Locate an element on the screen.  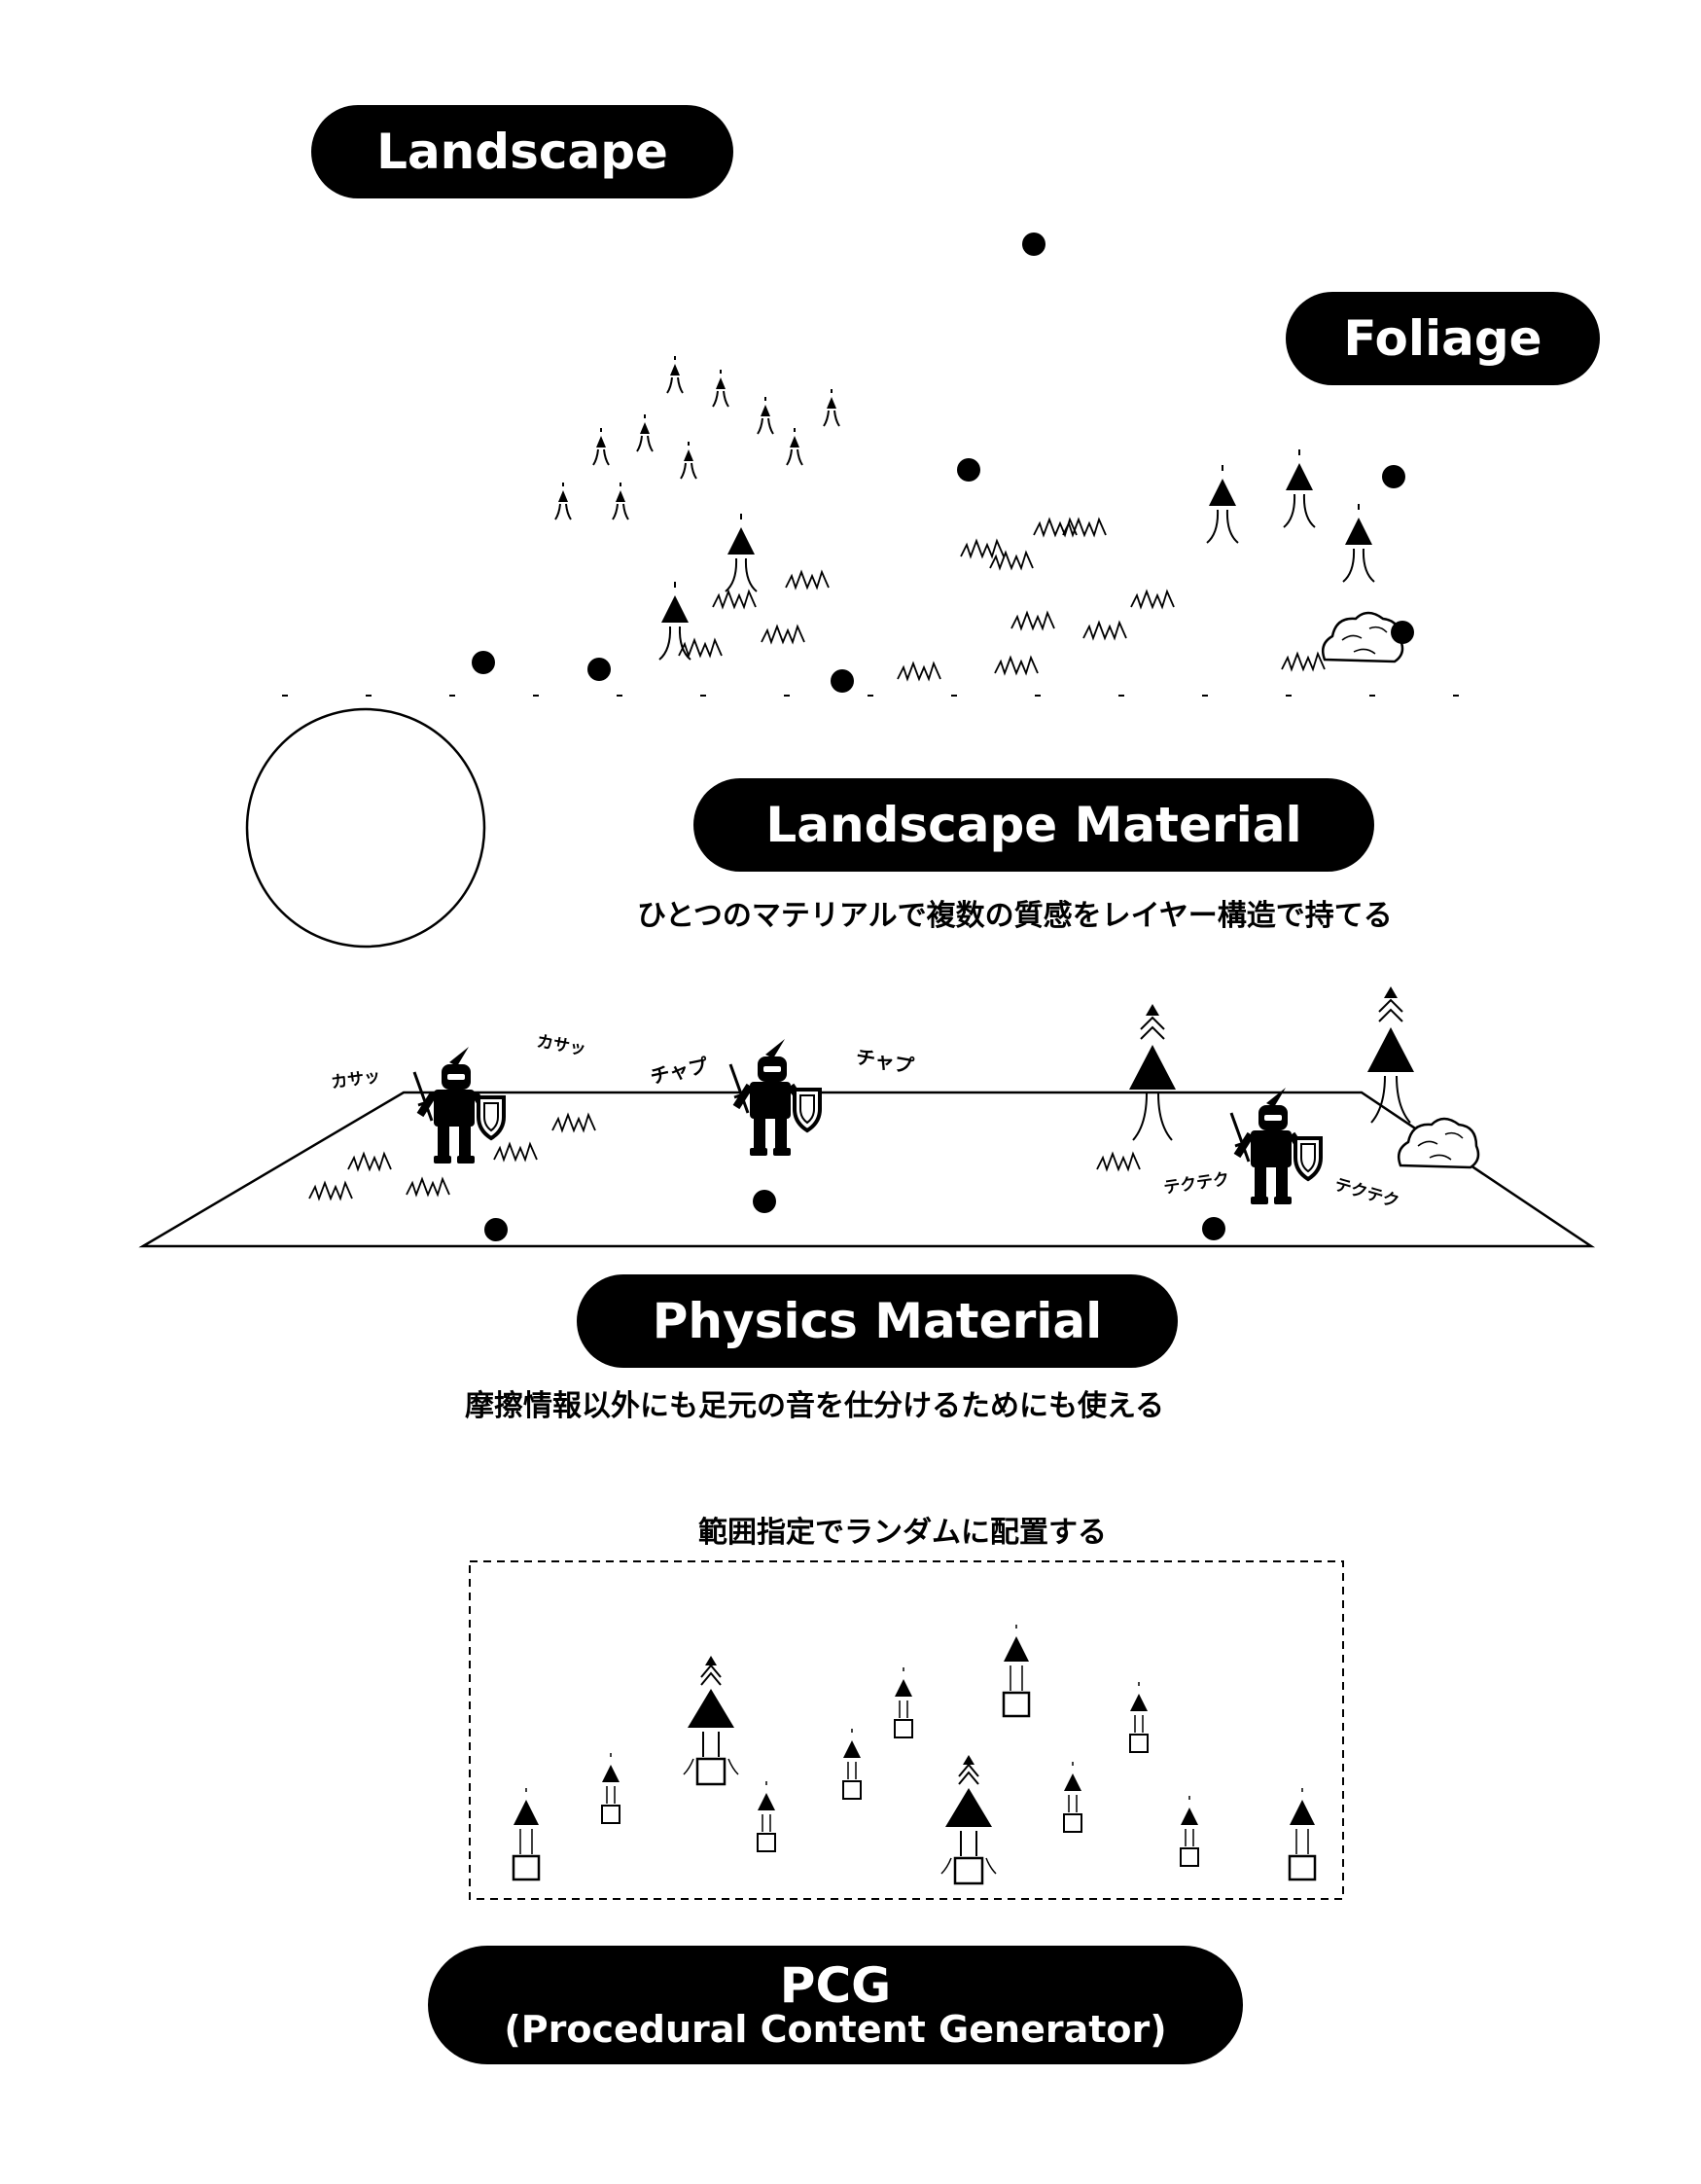
pcg-label: PCG (Procedural Content Generator) is located at coordinates (835, 2005).